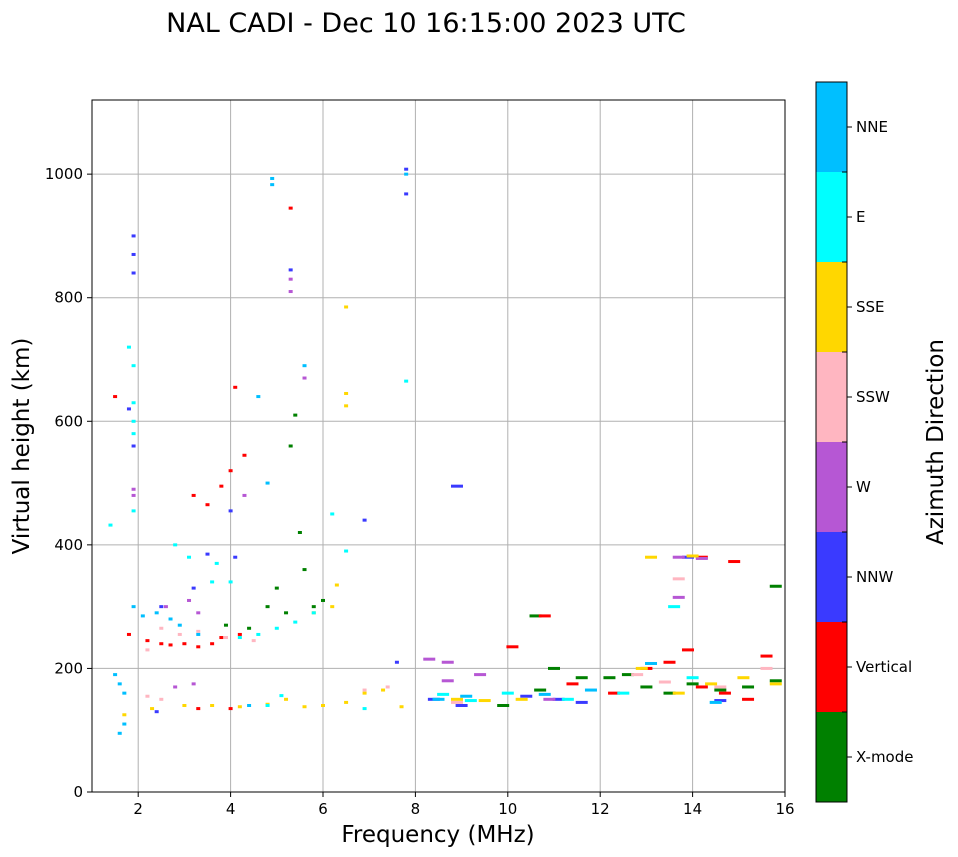 This screenshot has height=857, width=958. What do you see at coordinates (600, 809) in the screenshot?
I see `x-tick-label: 12` at bounding box center [600, 809].